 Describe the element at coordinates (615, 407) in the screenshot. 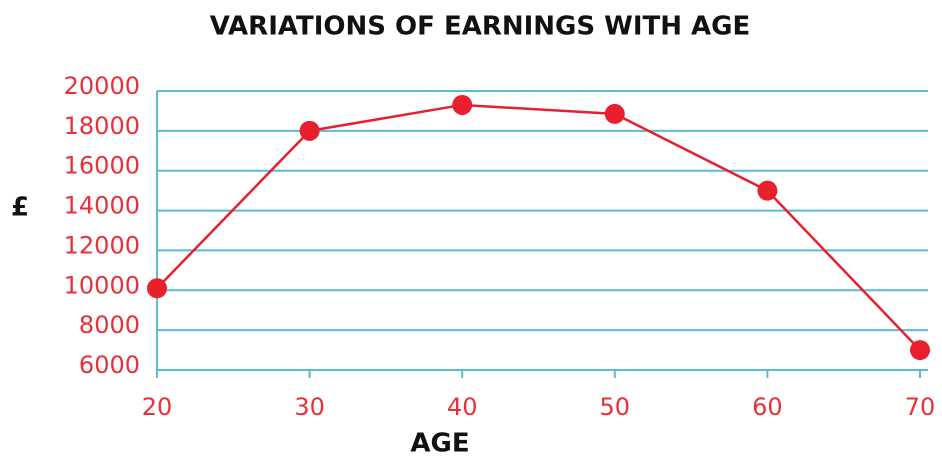

I see `x-tick-label: 50` at that location.